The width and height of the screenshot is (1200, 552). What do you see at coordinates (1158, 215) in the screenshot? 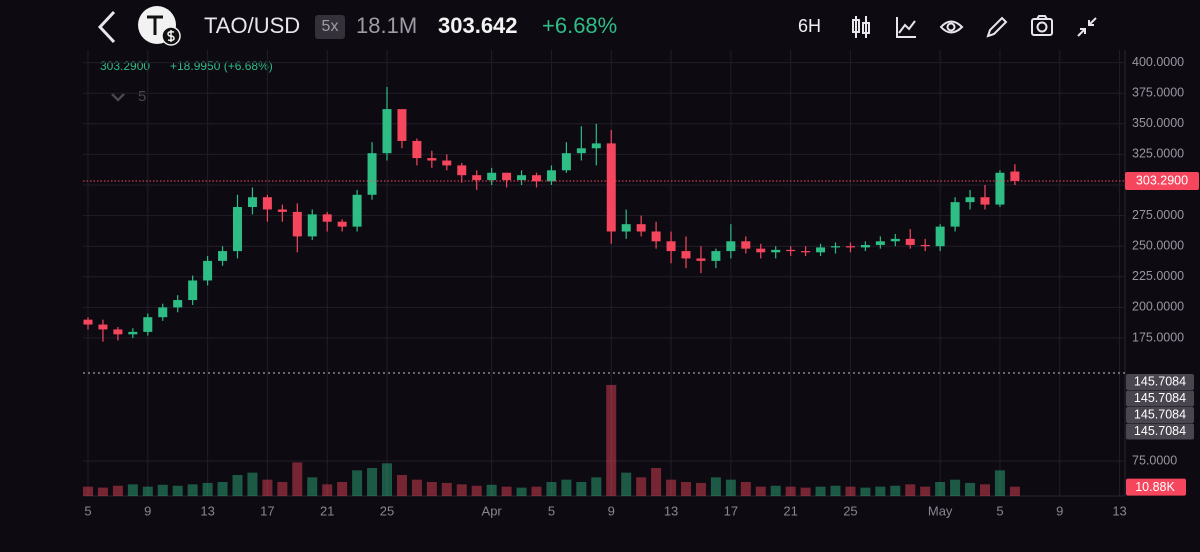
I see `y-tick-label: 275.0000` at bounding box center [1158, 215].